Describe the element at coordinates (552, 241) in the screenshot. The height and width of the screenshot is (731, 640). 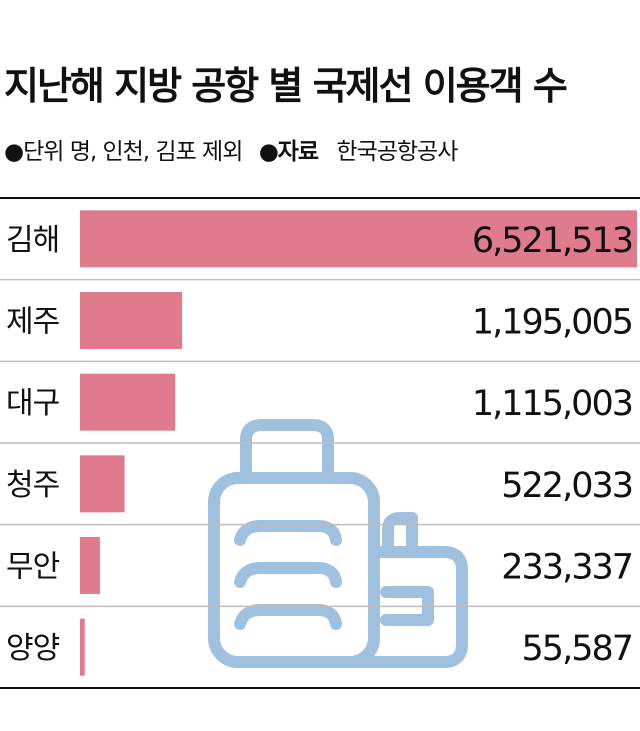
I see `value-label-1: 6,521,513` at that location.